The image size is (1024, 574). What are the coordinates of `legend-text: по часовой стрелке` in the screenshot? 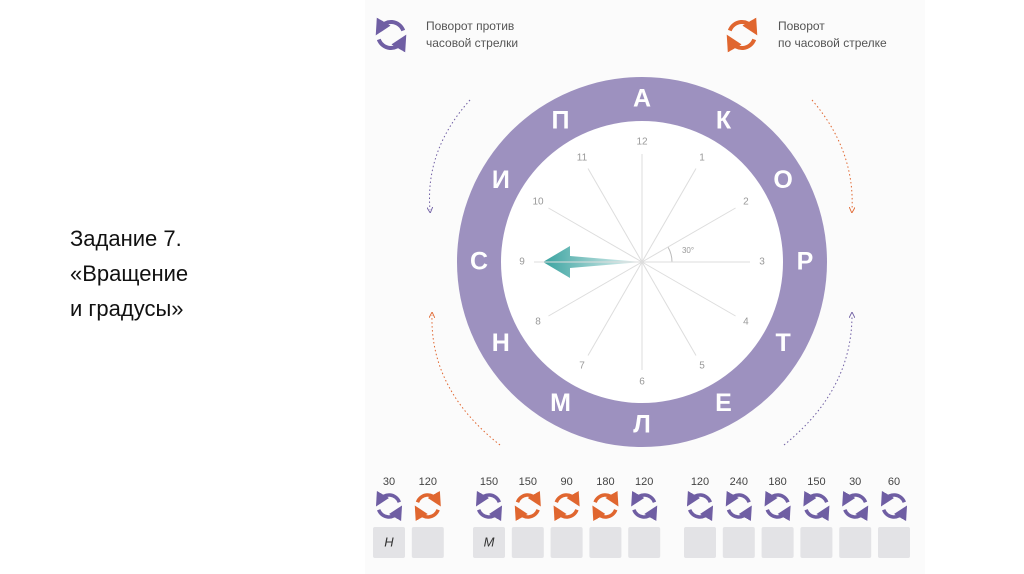 It's located at (832, 43).